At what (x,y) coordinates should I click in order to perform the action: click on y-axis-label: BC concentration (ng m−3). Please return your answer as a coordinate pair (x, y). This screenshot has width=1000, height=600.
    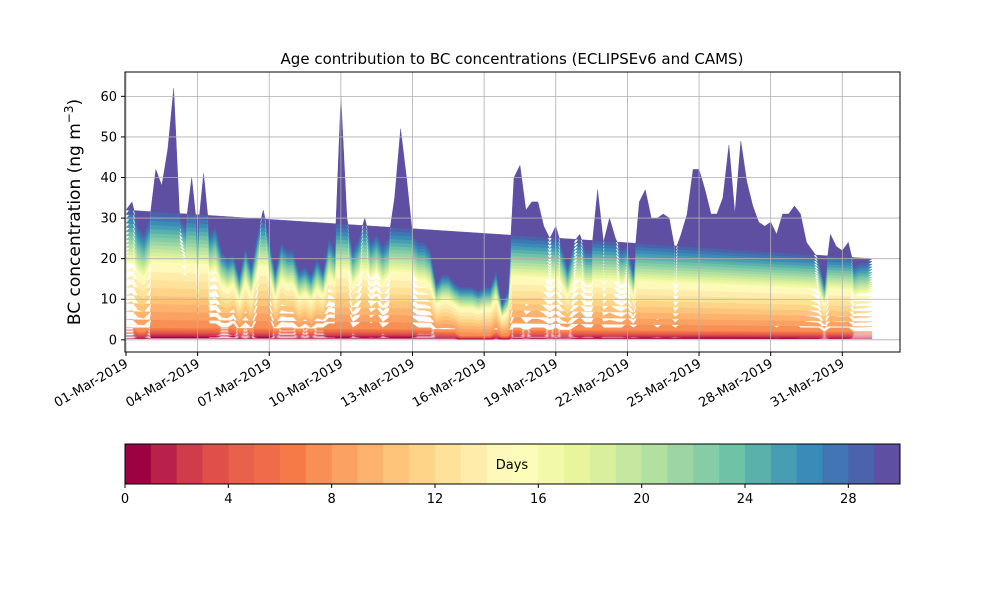
    Looking at the image, I should click on (73, 212).